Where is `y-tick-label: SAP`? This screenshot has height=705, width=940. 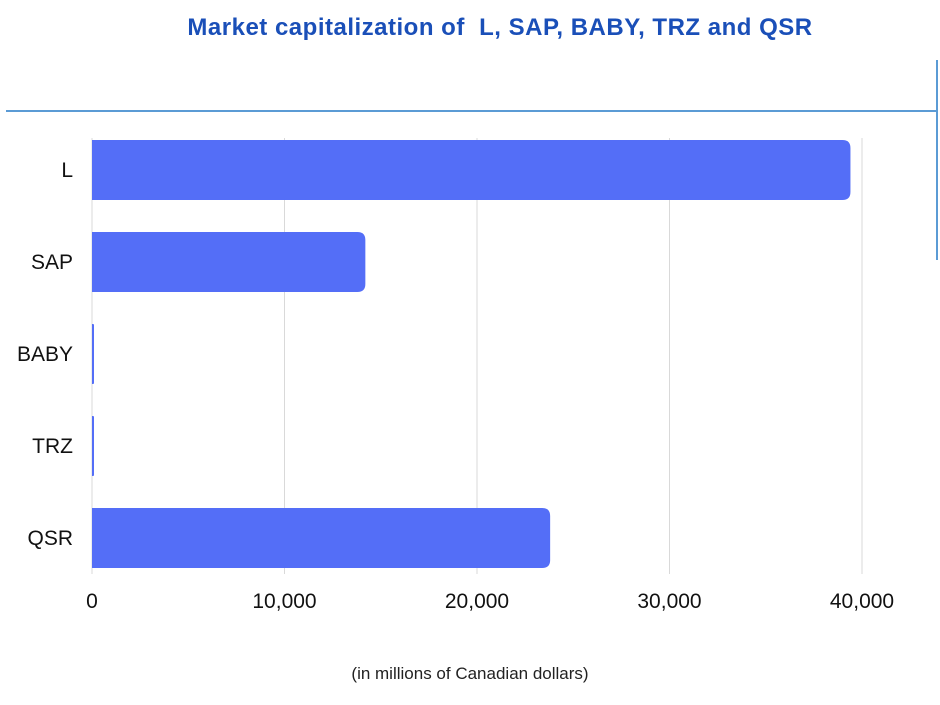 y-tick-label: SAP is located at coordinates (52, 262).